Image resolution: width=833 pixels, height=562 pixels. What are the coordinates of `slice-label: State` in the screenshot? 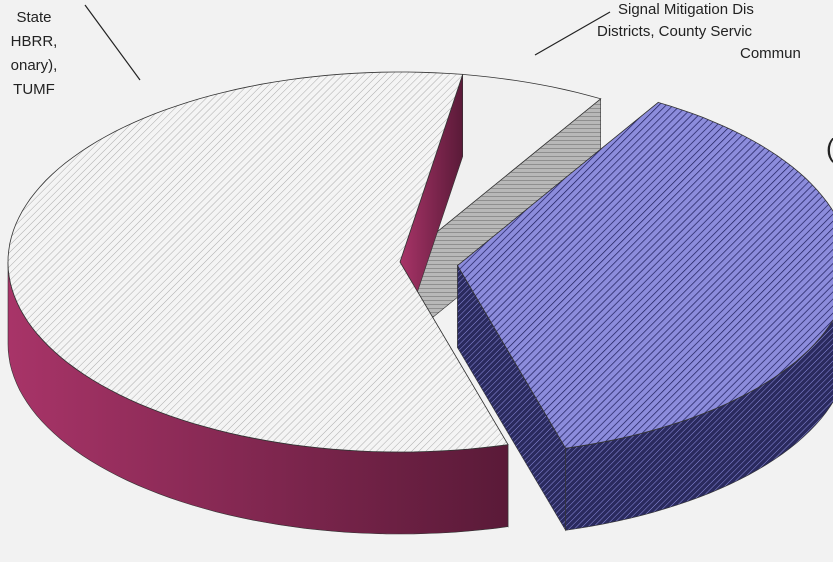 It's located at (33, 17).